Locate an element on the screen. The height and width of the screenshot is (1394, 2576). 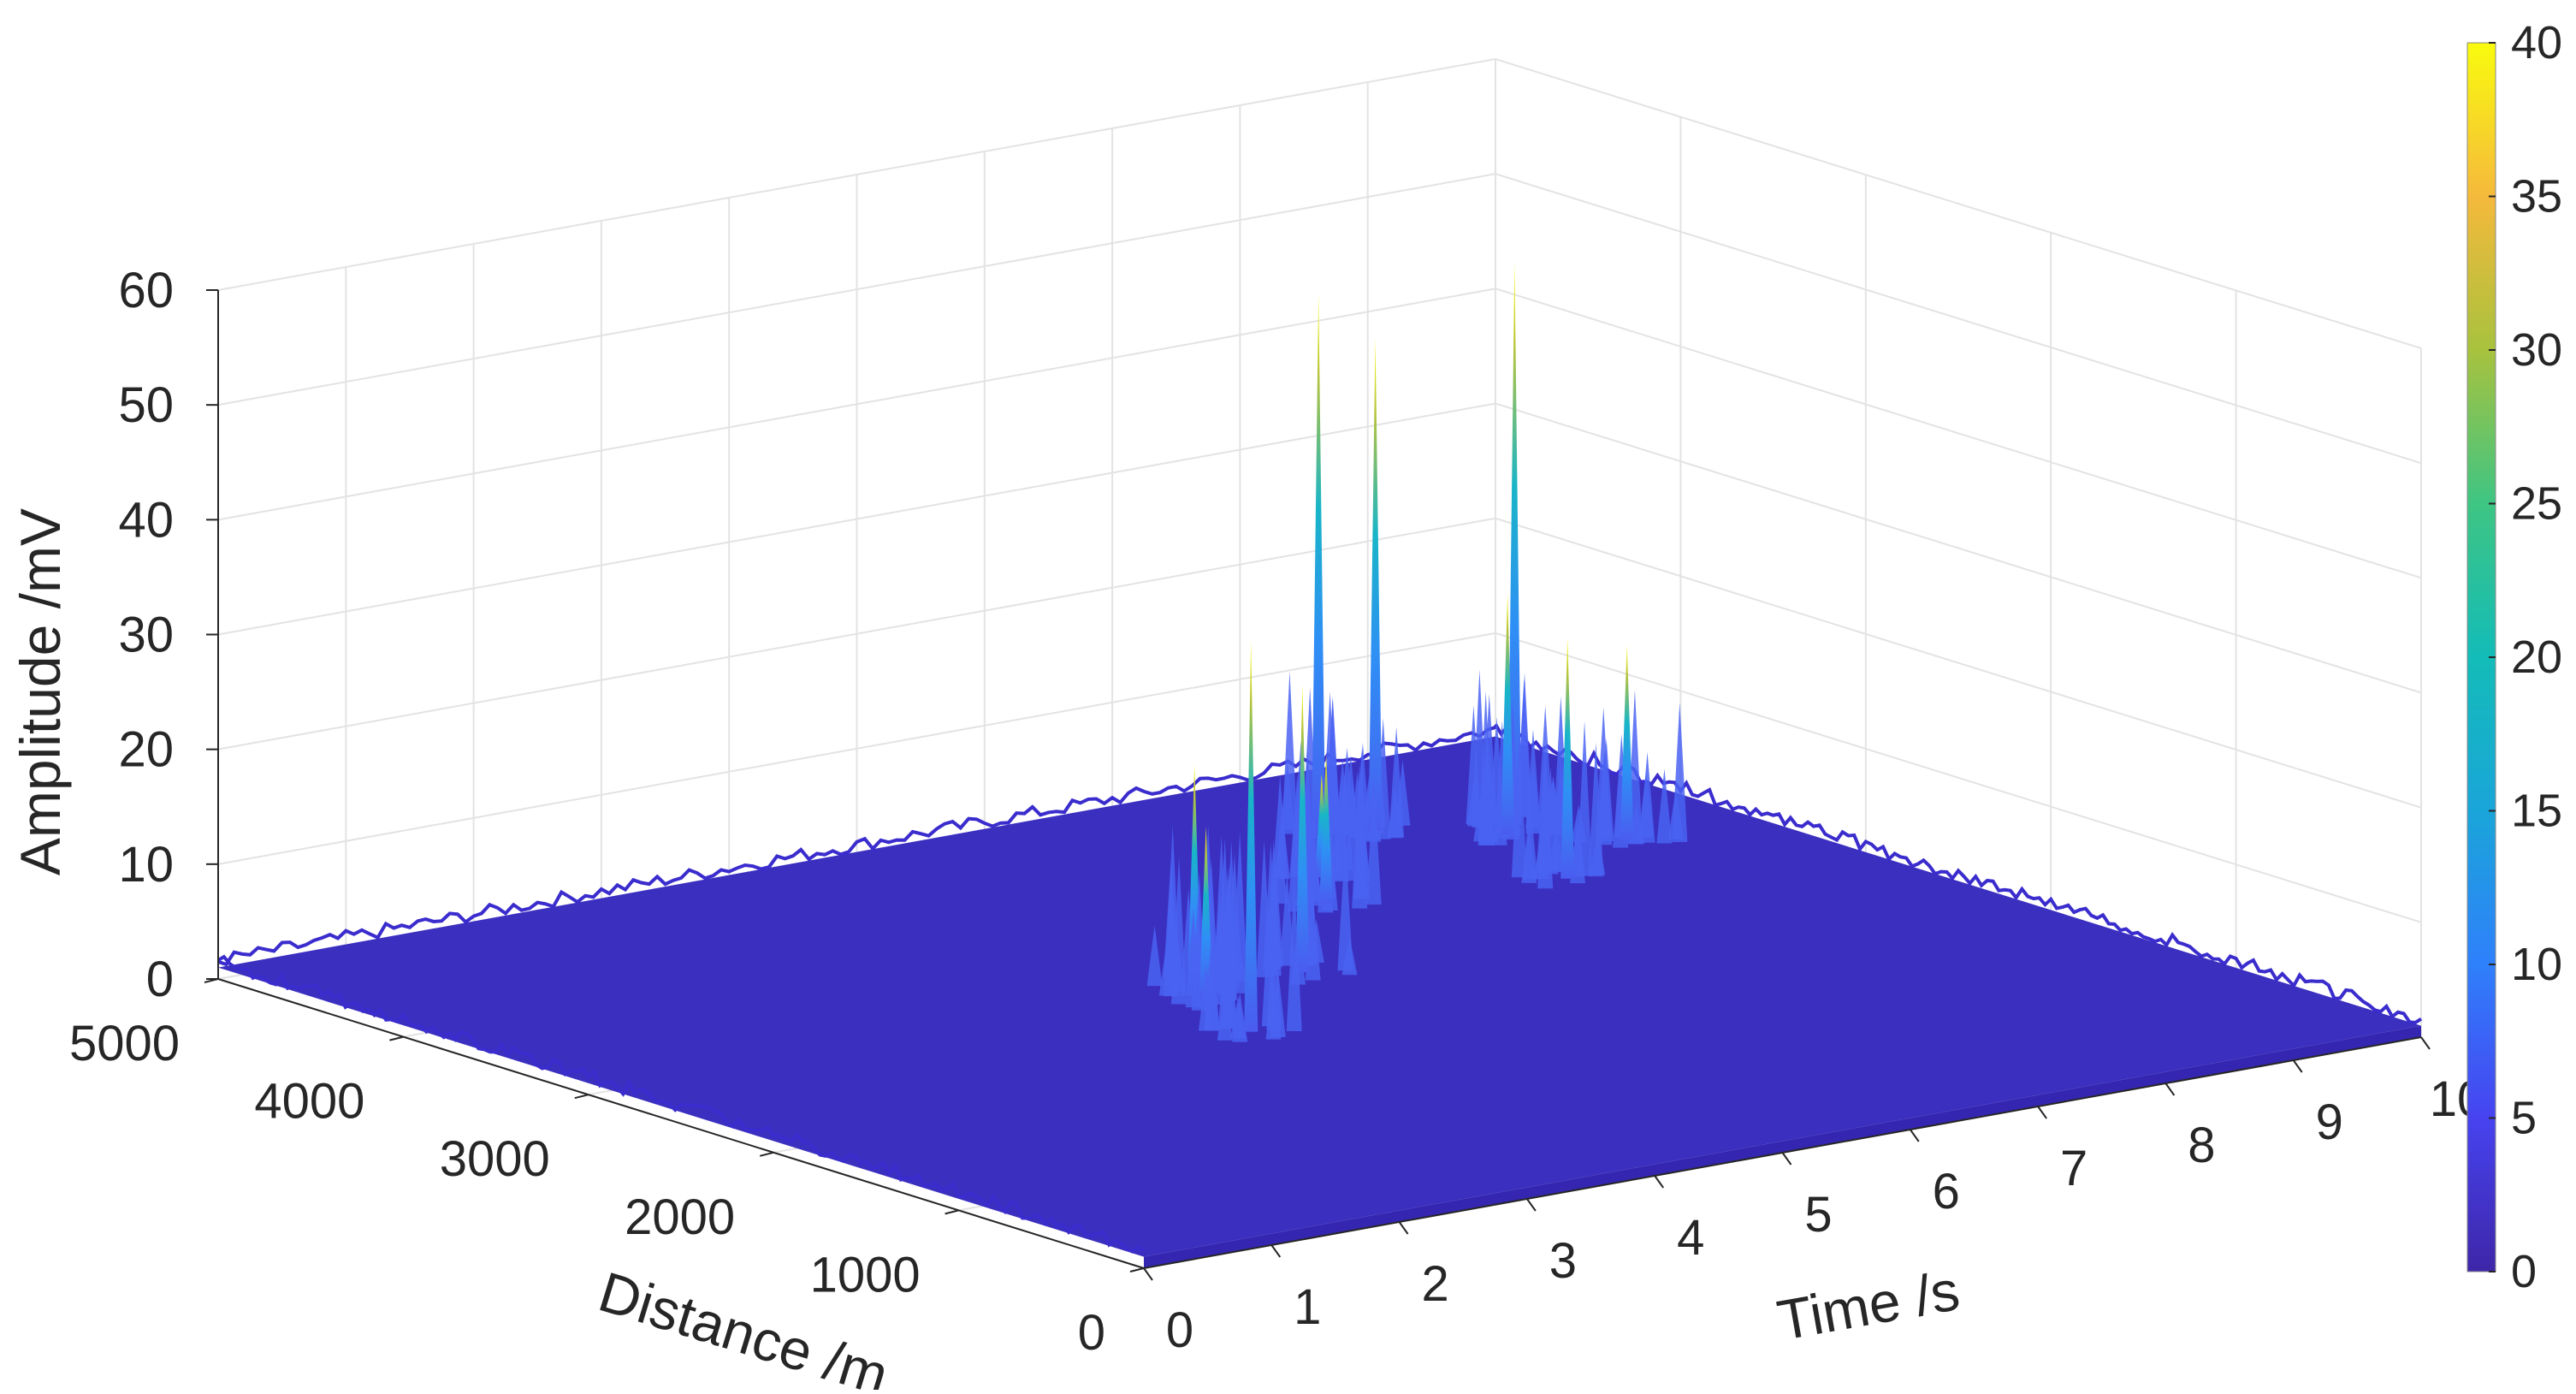
colorbar-tick-label: 10 is located at coordinates (2536, 965).